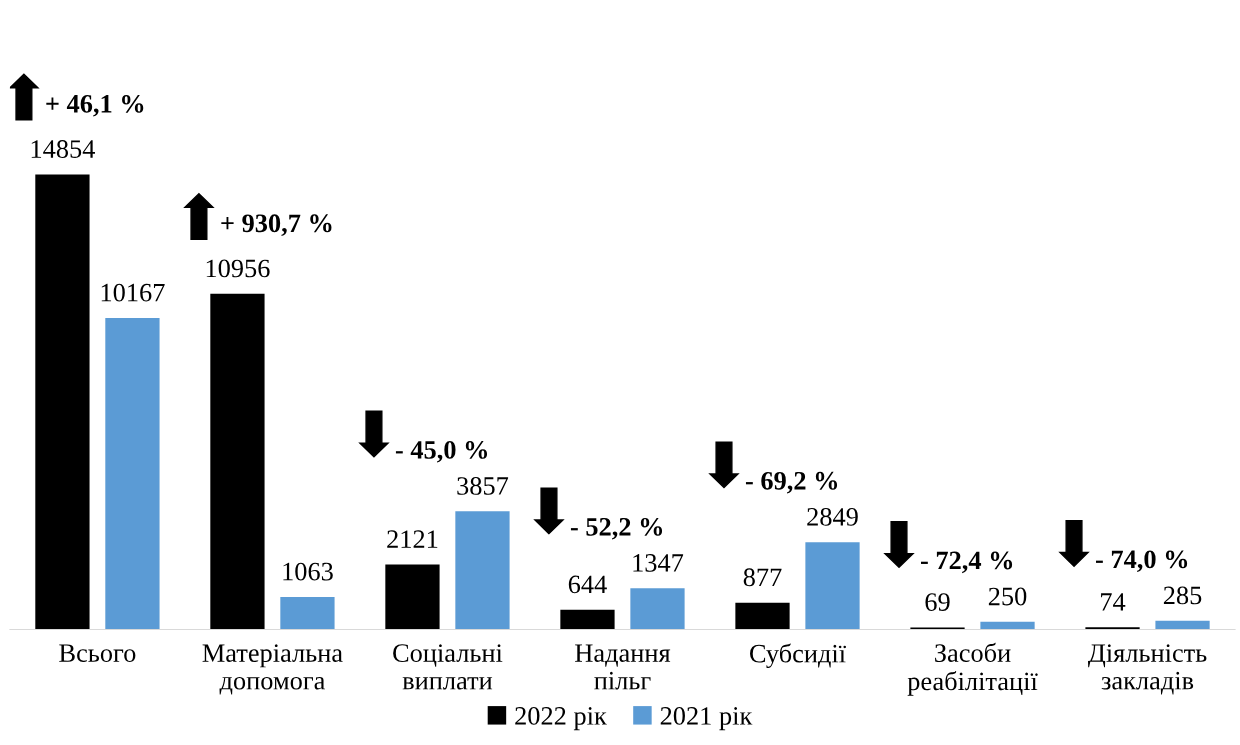  I want to click on x-tick-label: Надання пільг, so click(623, 667).